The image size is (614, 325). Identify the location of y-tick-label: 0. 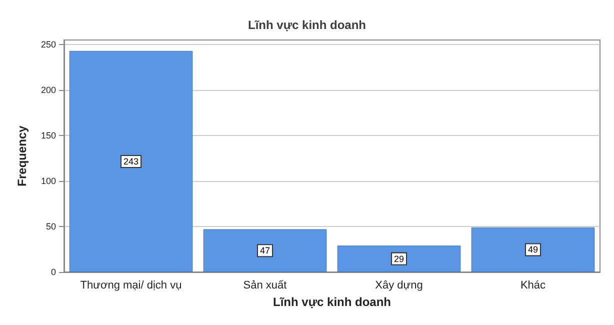
(53, 272).